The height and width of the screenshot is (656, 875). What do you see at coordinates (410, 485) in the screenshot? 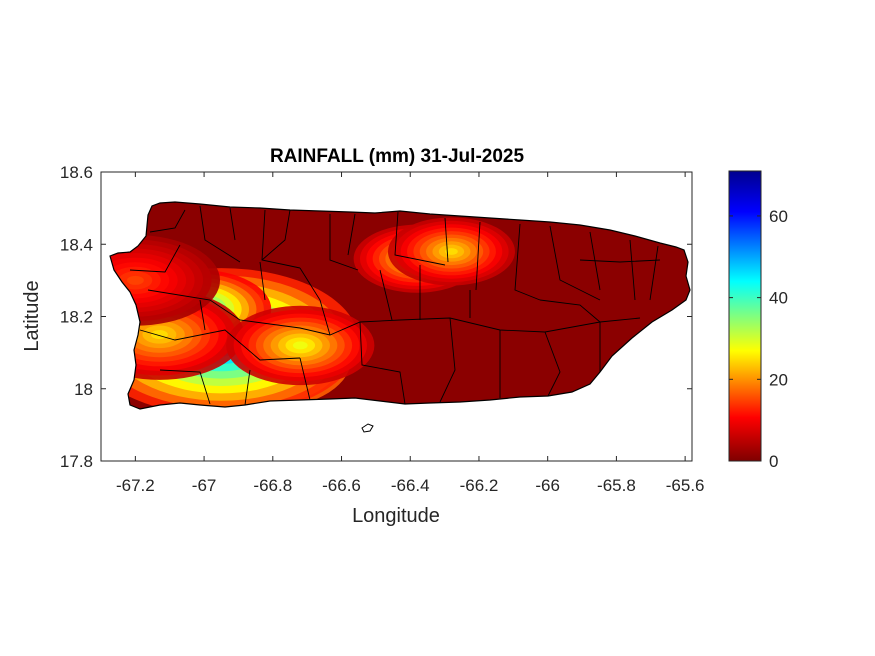
I see `x-tick-label: -66.4` at bounding box center [410, 485].